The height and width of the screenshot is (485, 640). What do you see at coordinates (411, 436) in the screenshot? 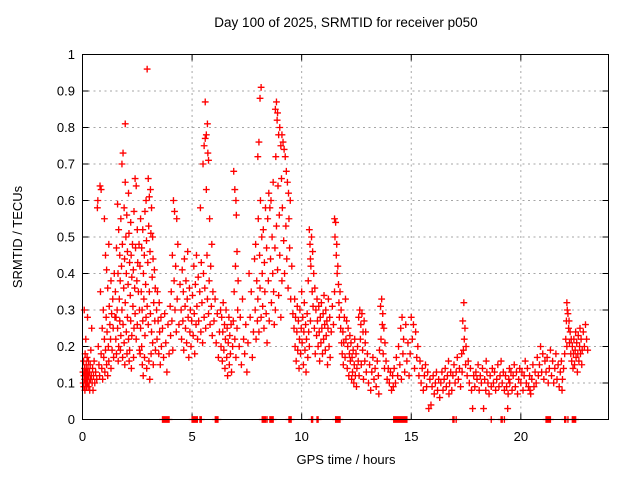
I see `x-tick-label: 15` at bounding box center [411, 436].